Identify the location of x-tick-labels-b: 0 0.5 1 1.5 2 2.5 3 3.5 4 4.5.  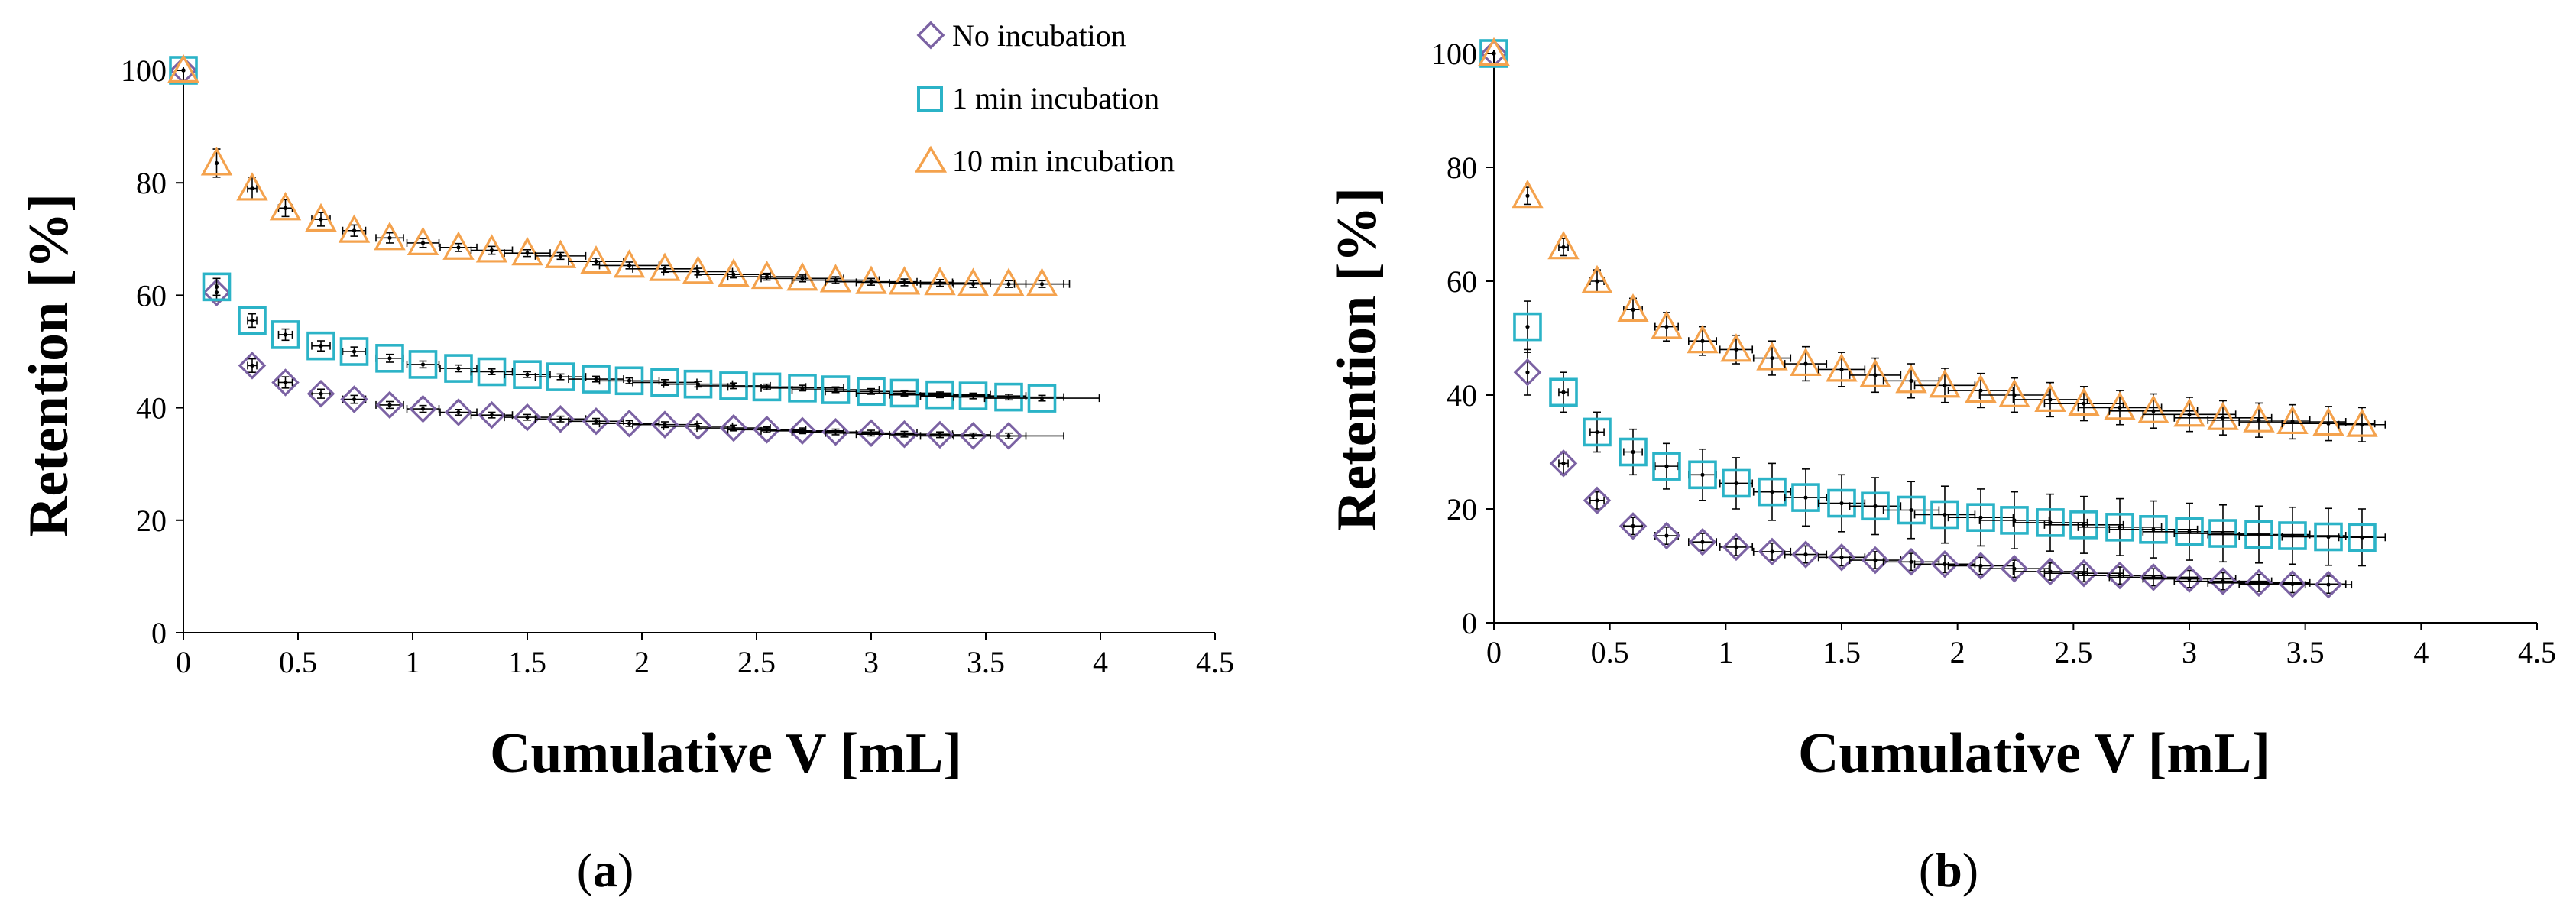
(2021, 652).